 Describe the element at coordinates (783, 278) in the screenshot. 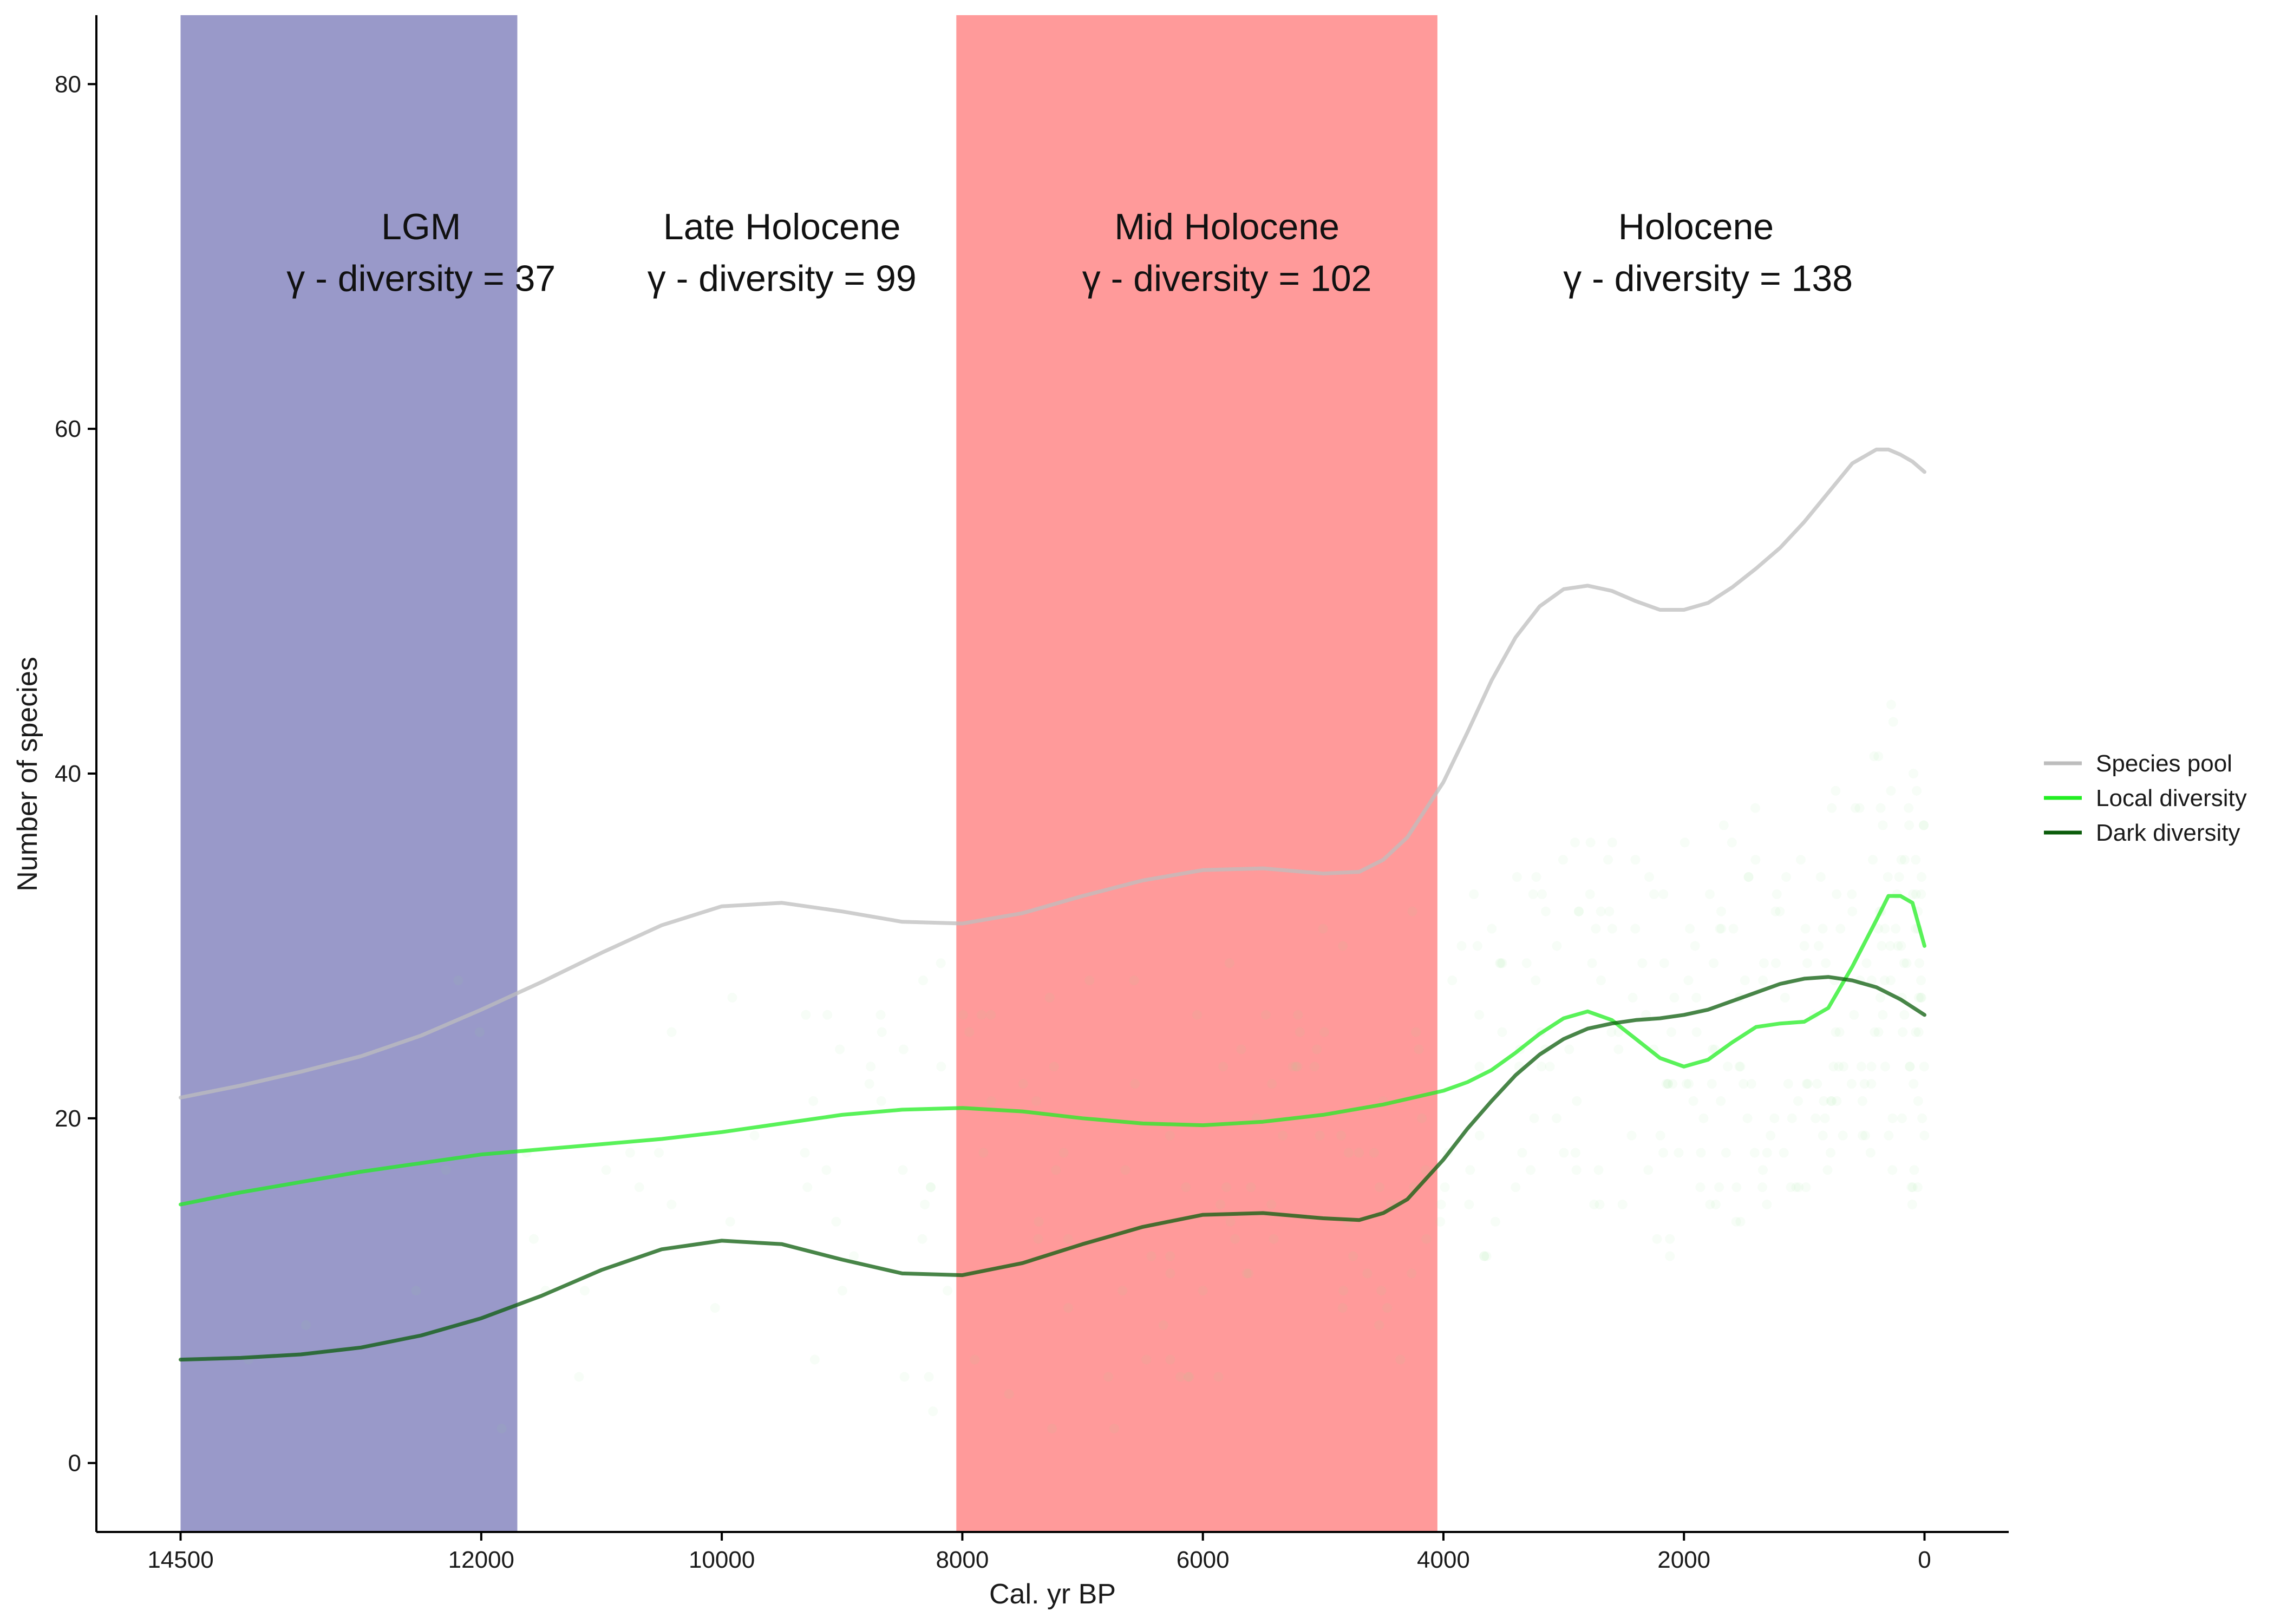

I see `annotation-3: γ - diversity = 99` at that location.